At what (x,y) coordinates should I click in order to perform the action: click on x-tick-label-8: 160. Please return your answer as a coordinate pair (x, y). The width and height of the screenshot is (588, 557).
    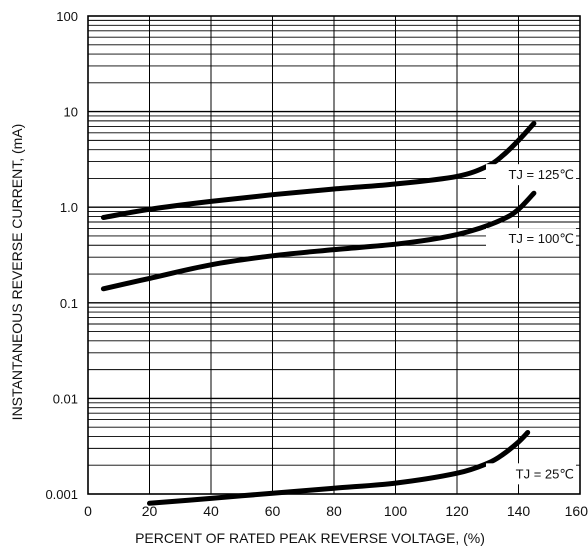
    Looking at the image, I should click on (576, 511).